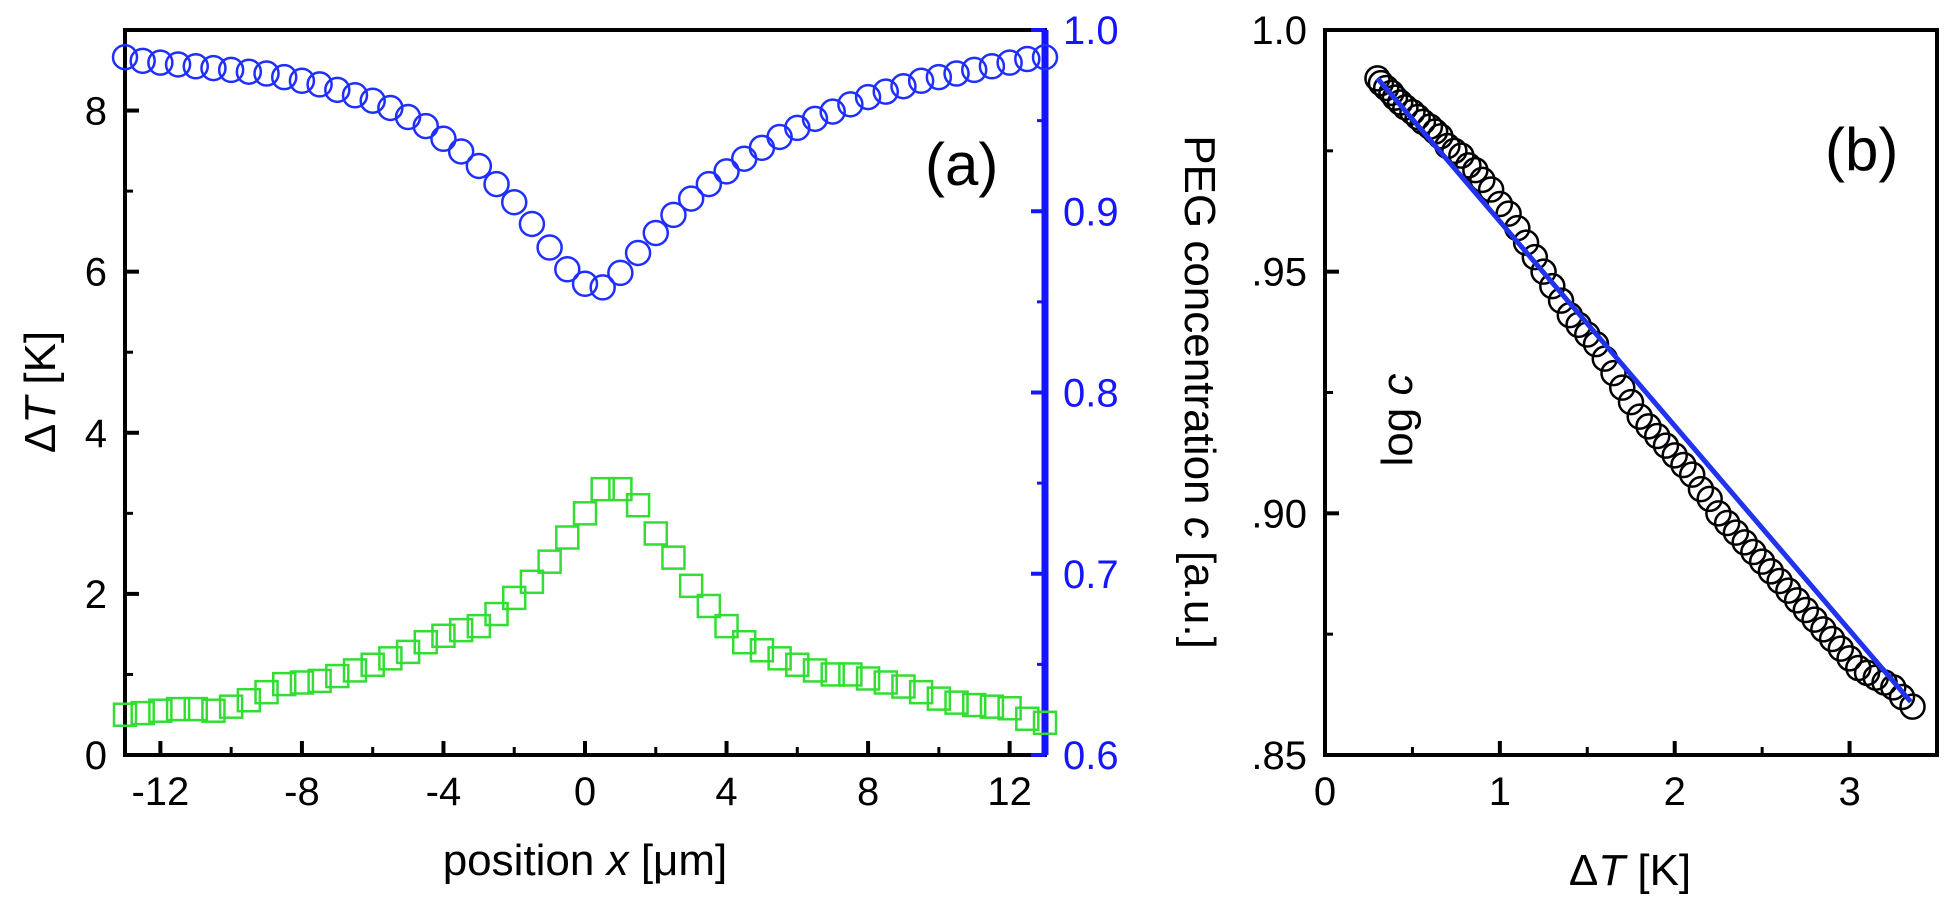  Describe the element at coordinates (1325, 792) in the screenshot. I see `panel-b-x-tick-label: 0` at that location.